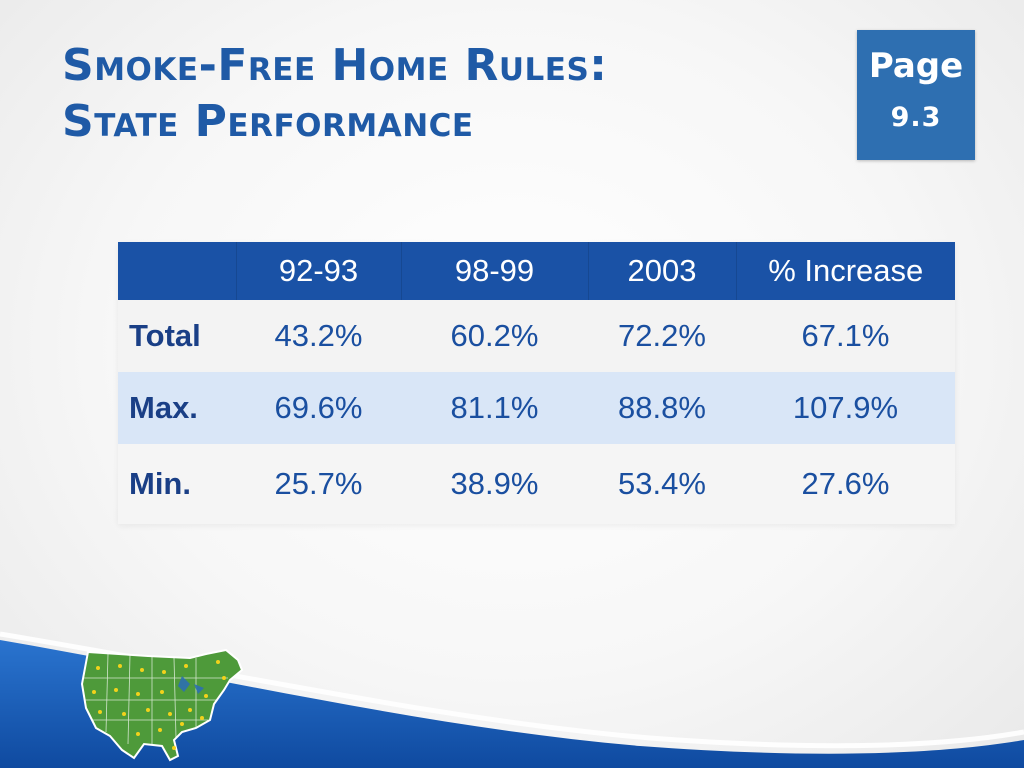  Describe the element at coordinates (662, 271) in the screenshot. I see `column-header-2003: 2003` at that location.